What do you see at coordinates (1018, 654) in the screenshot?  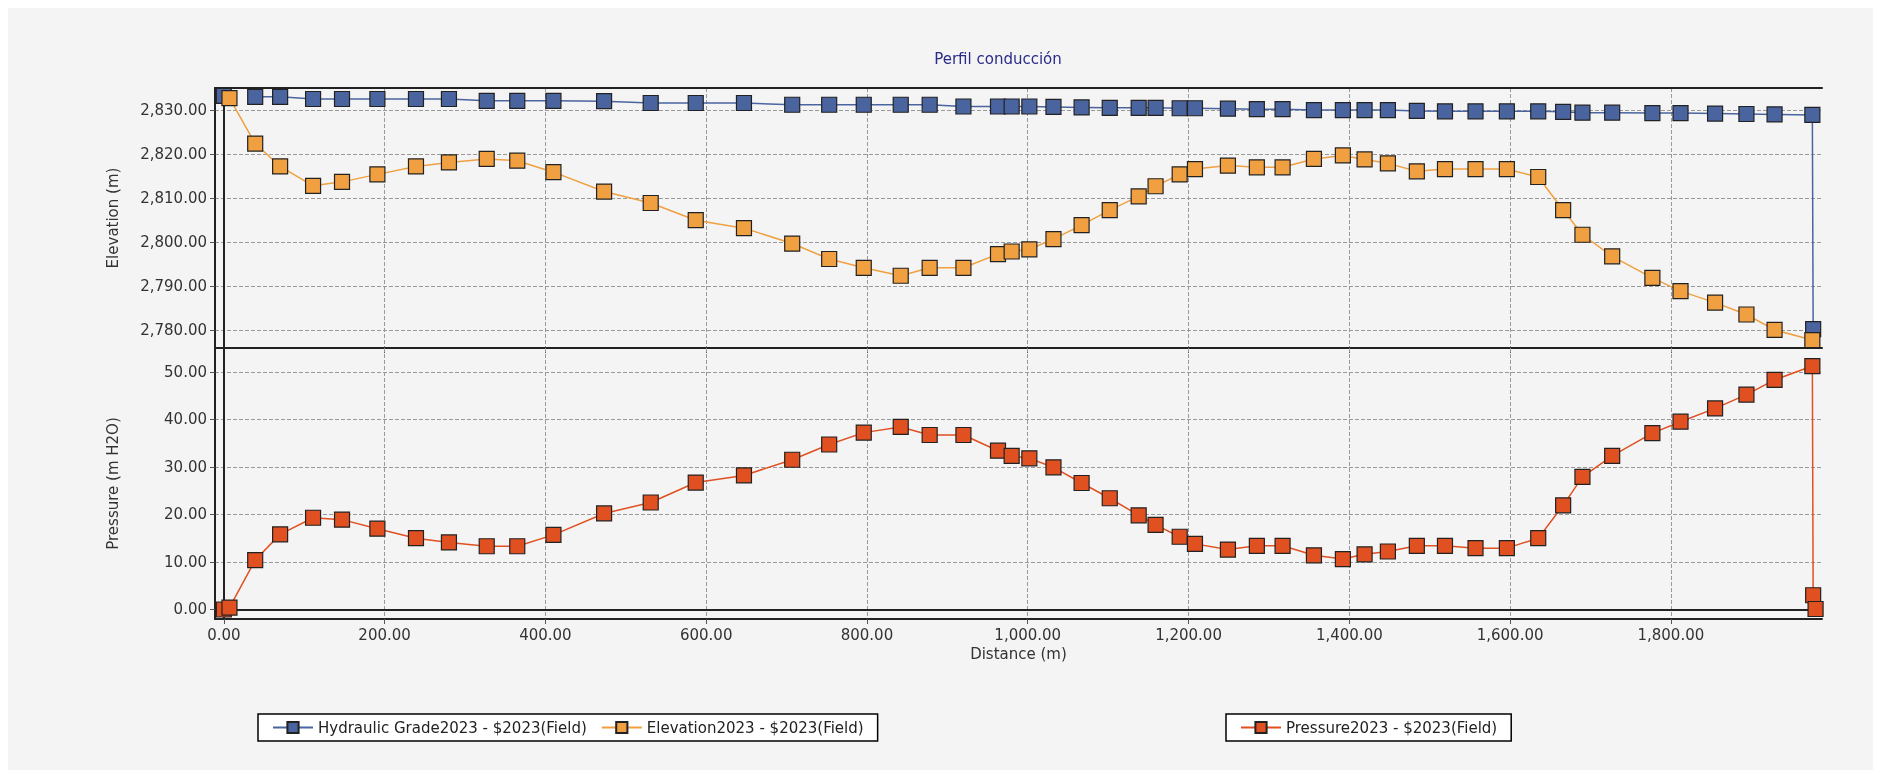 I see `x-axis-title: Distance (m)` at bounding box center [1018, 654].